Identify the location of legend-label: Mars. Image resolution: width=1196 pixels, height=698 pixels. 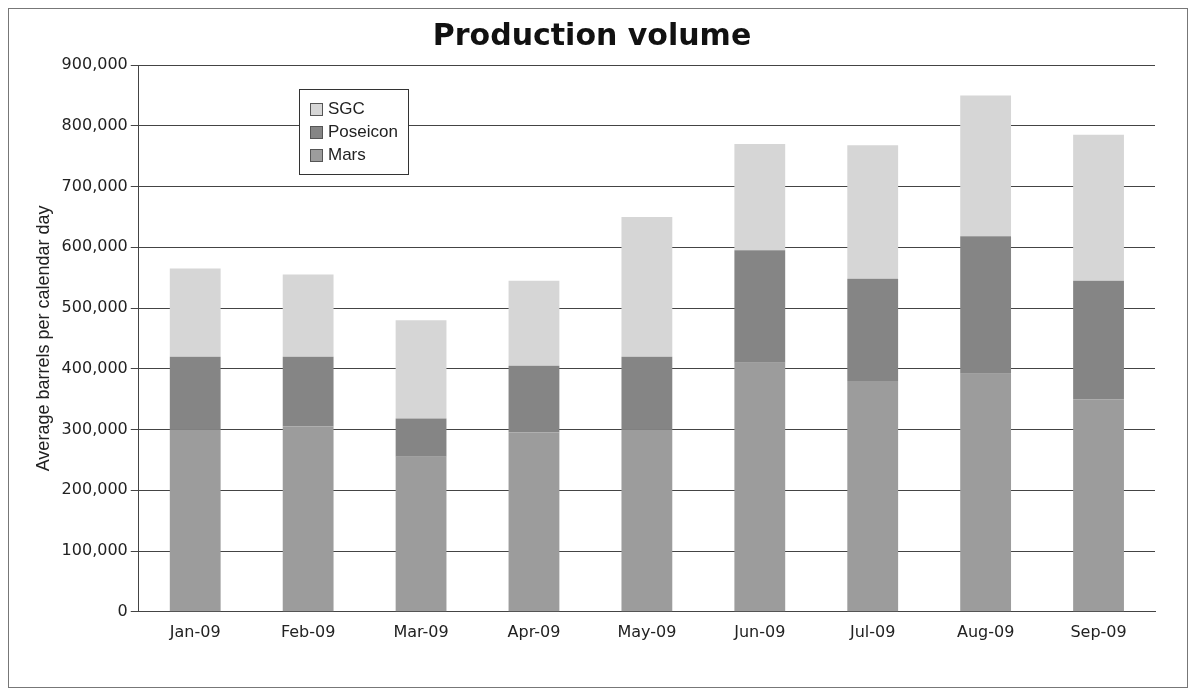
(347, 155).